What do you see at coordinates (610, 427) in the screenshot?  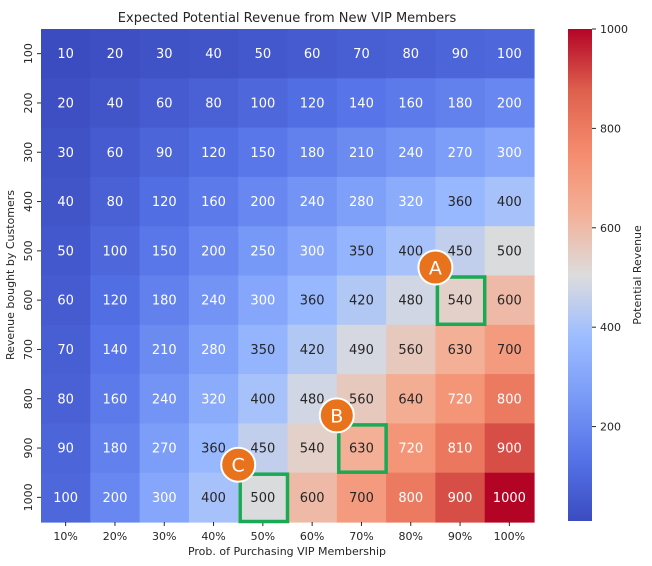 I see `colorbar-tick-label: 200` at bounding box center [610, 427].